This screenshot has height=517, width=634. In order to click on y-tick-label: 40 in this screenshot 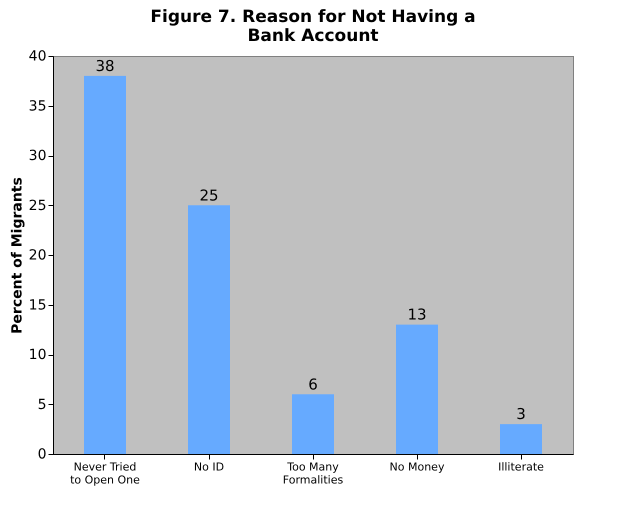, I will do `click(37, 56)`.